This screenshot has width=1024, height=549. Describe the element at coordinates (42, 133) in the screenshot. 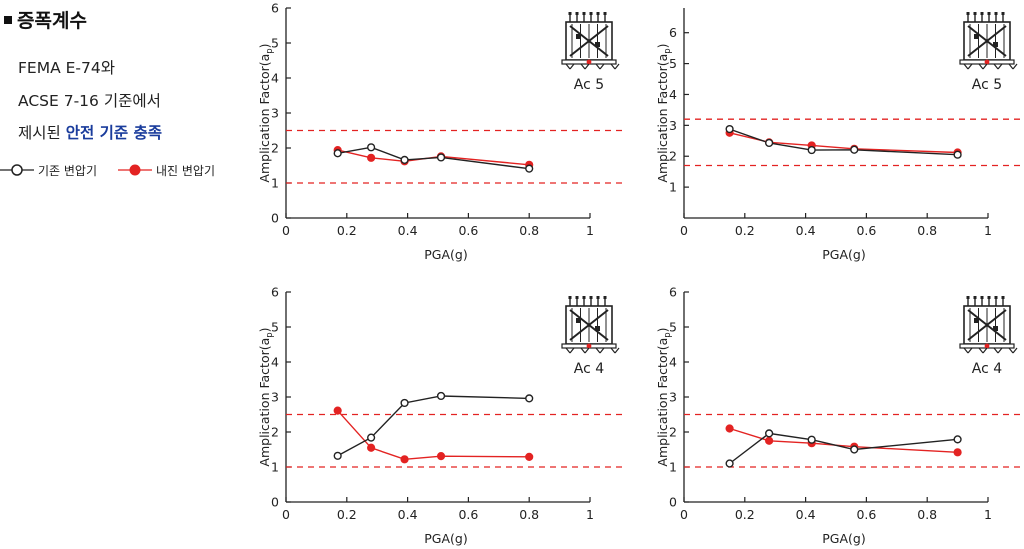

I see `description-line-3-prefix: 제시된` at that location.